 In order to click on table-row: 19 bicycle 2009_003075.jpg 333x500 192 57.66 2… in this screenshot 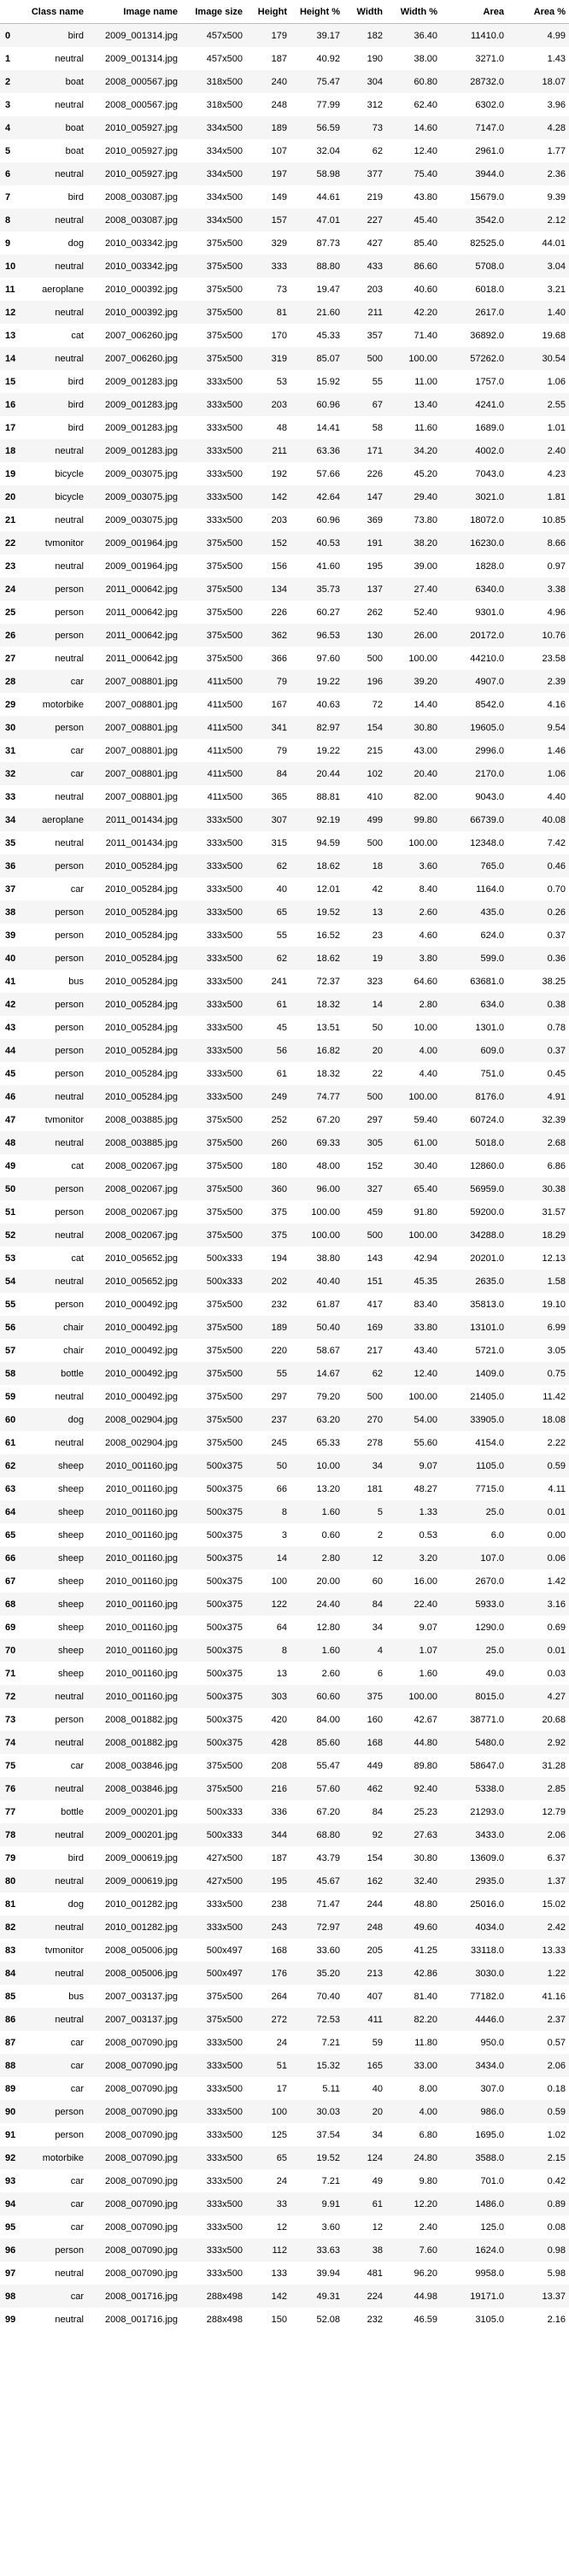, I will do `click(284, 473)`.